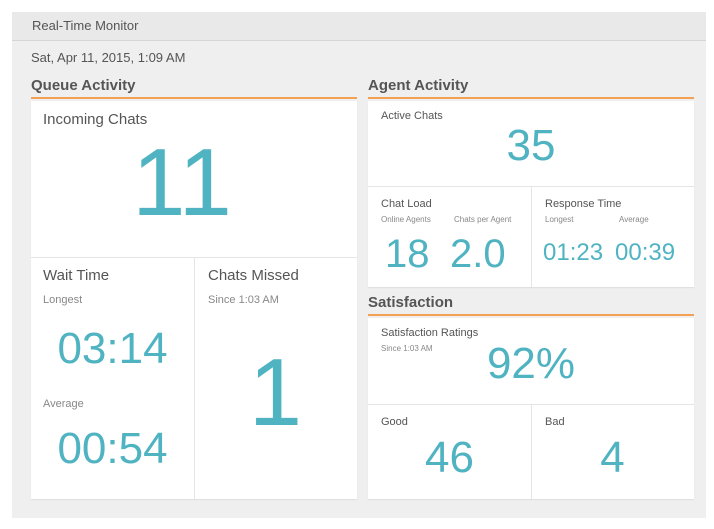  Describe the element at coordinates (573, 252) in the screenshot. I see `response-longest-value: 01:23` at that location.